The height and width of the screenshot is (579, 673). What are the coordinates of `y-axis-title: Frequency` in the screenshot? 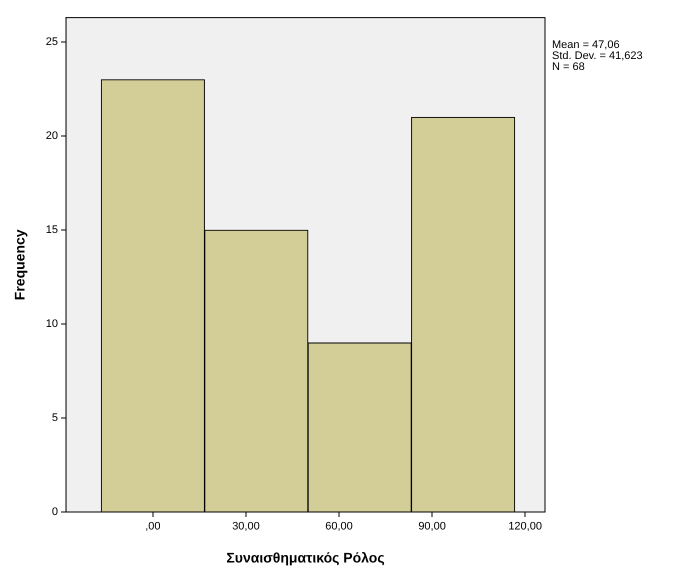 It's located at (19, 264).